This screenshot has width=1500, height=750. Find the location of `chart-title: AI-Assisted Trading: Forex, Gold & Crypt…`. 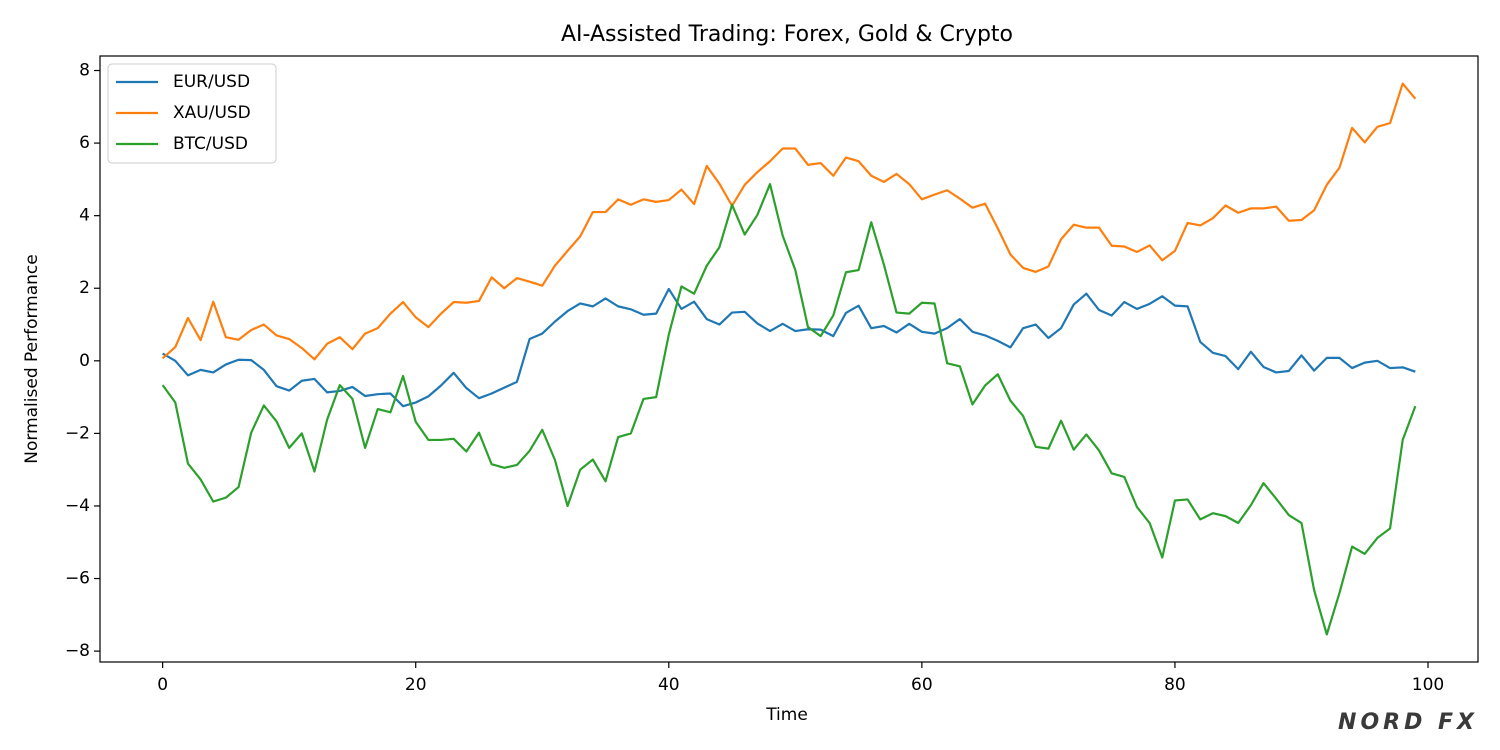

chart-title: AI-Assisted Trading: Forex, Gold & Crypt… is located at coordinates (787, 34).